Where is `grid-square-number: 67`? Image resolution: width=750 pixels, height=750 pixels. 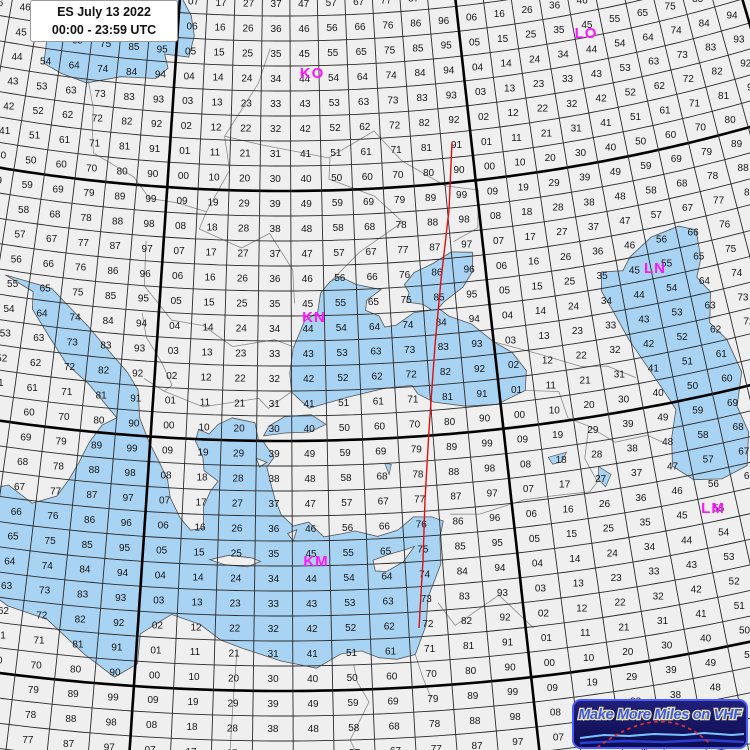
grid-square-number: 67 is located at coordinates (384, 502).